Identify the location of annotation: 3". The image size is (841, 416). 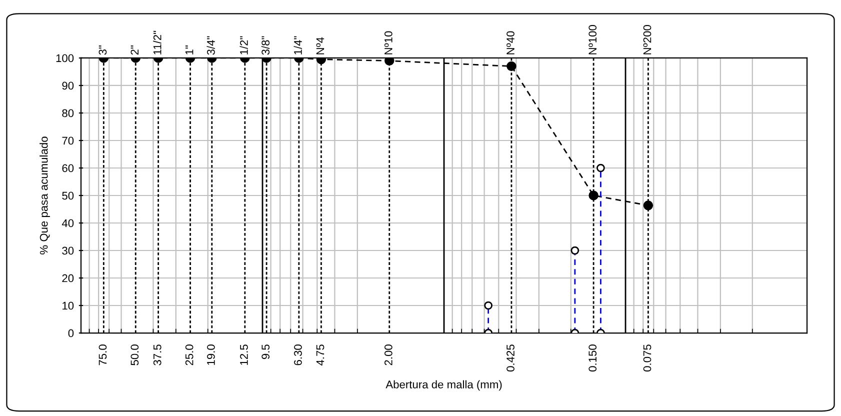
(102, 50).